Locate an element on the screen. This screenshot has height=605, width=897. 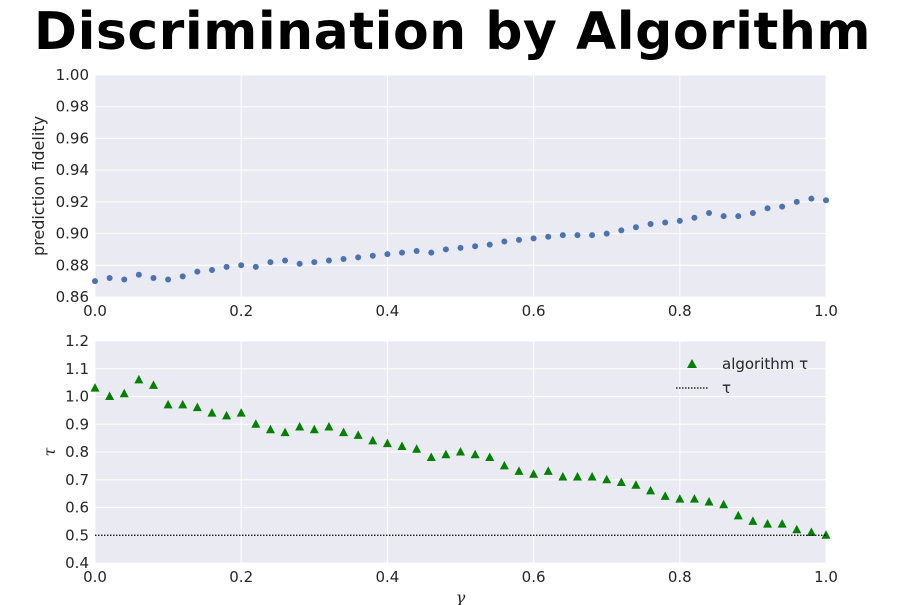
y-tick-label: 0.96 is located at coordinates (72, 138).